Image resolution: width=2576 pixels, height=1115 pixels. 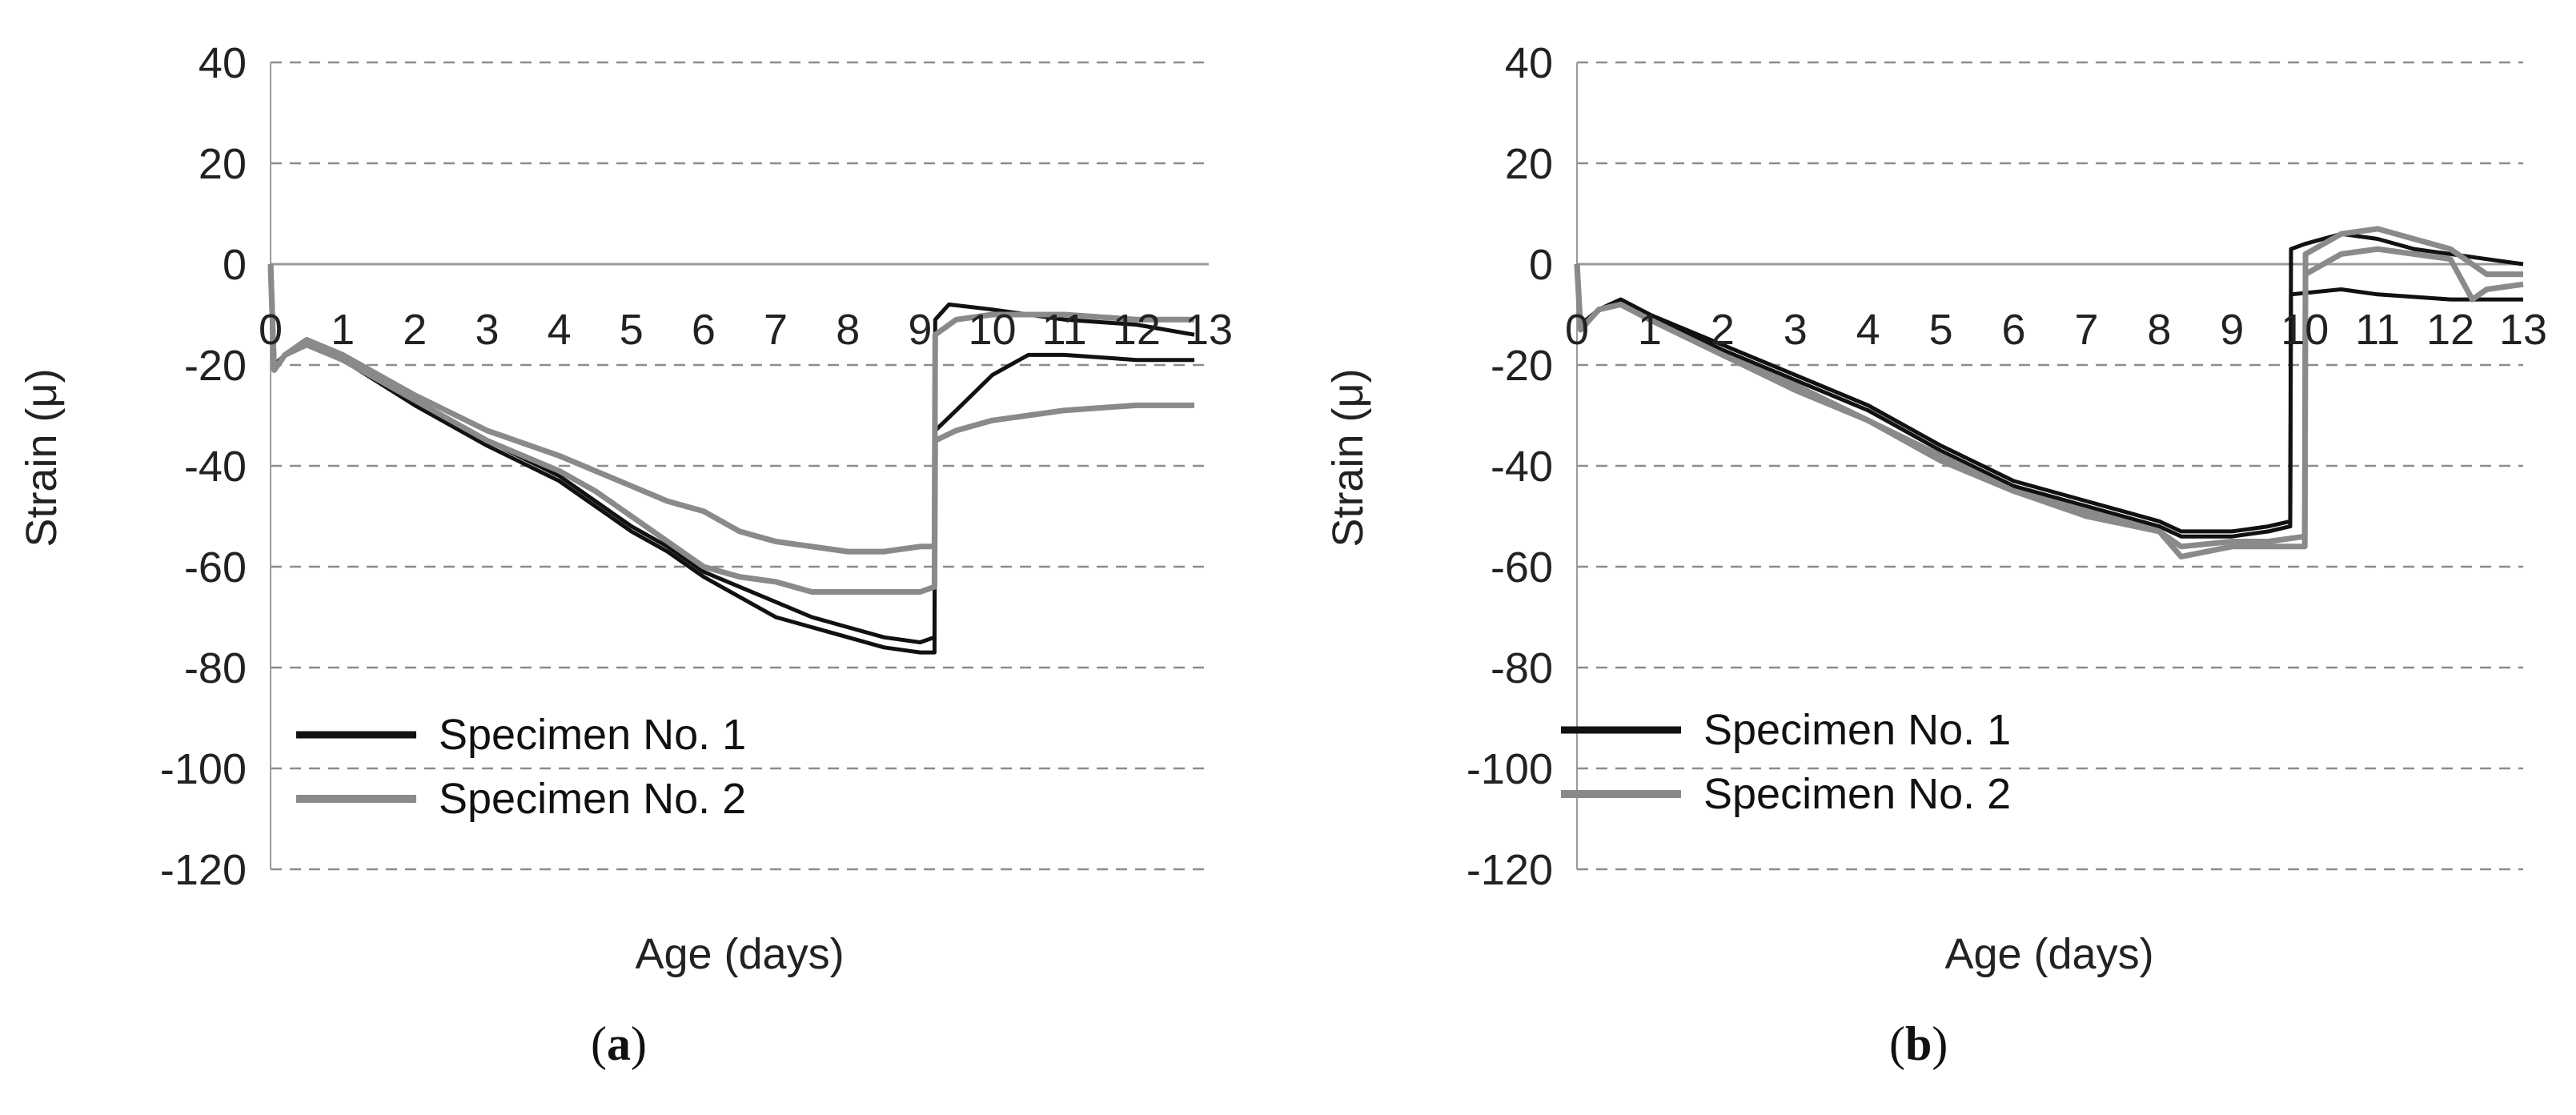 I want to click on panel-letter: b, so click(x=1918, y=1043).